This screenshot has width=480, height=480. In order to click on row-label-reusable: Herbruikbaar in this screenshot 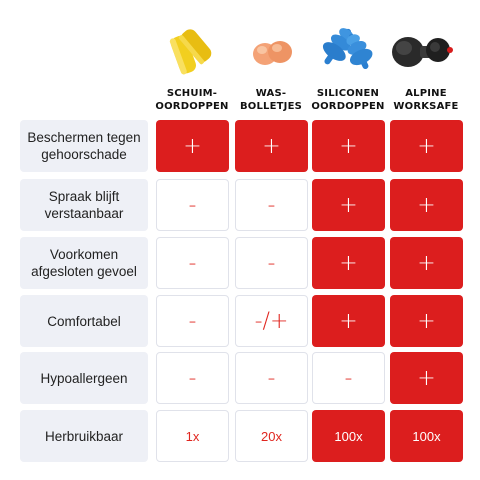, I will do `click(84, 436)`.